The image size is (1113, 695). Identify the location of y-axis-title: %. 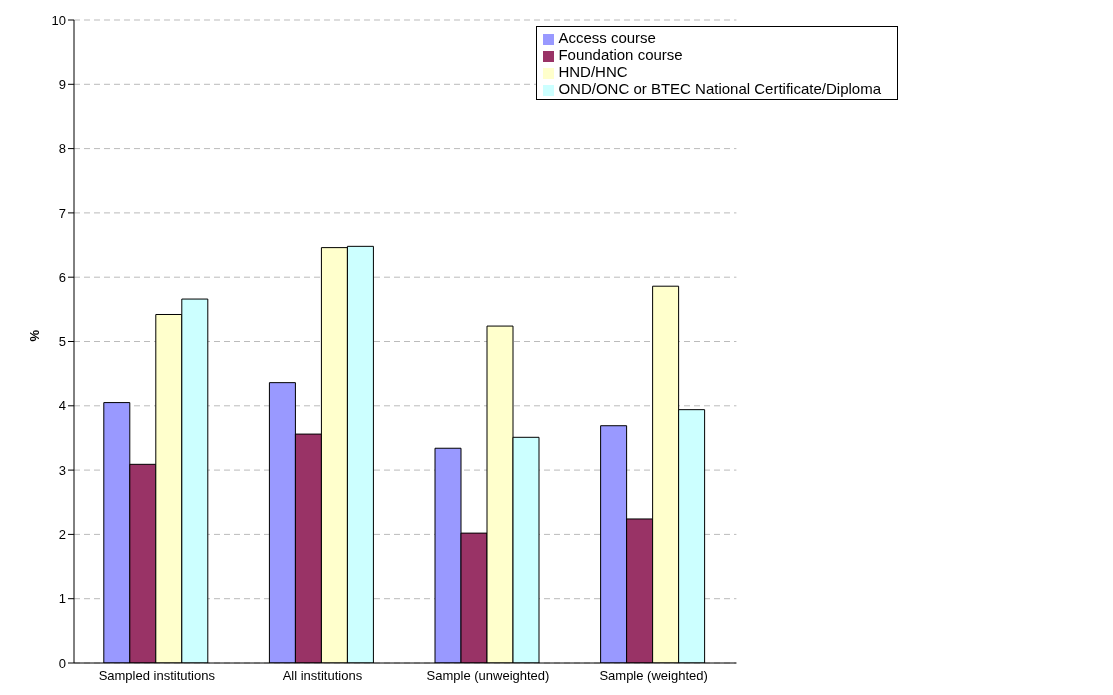
(34, 335).